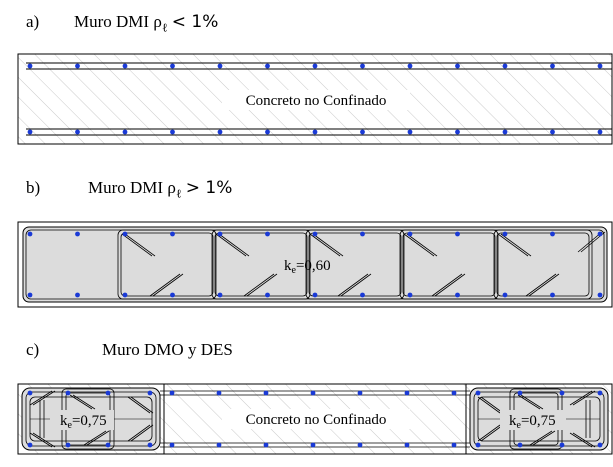 The height and width of the screenshot is (467, 613). What do you see at coordinates (160, 189) in the screenshot?
I see `panel-b-title: Muro DMI ρℓ > 1%` at bounding box center [160, 189].